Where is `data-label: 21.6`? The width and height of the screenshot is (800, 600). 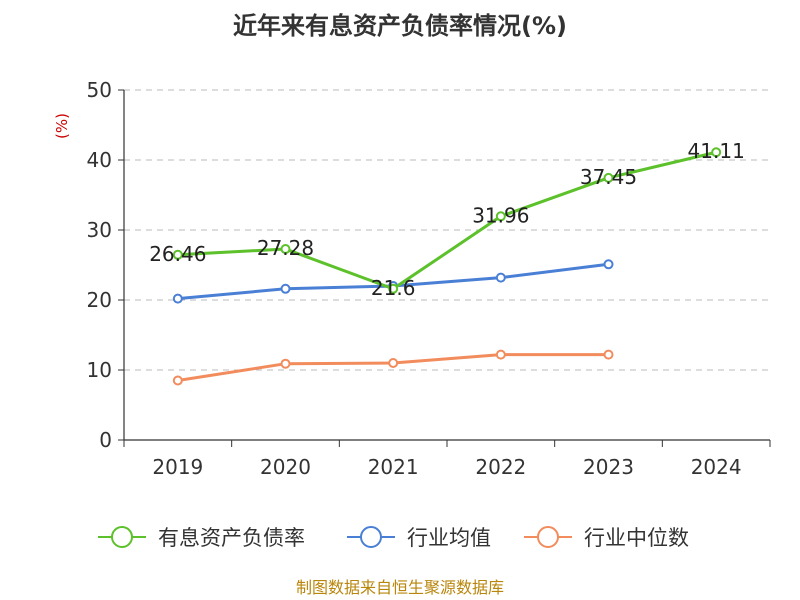 data-label: 21.6 is located at coordinates (393, 288).